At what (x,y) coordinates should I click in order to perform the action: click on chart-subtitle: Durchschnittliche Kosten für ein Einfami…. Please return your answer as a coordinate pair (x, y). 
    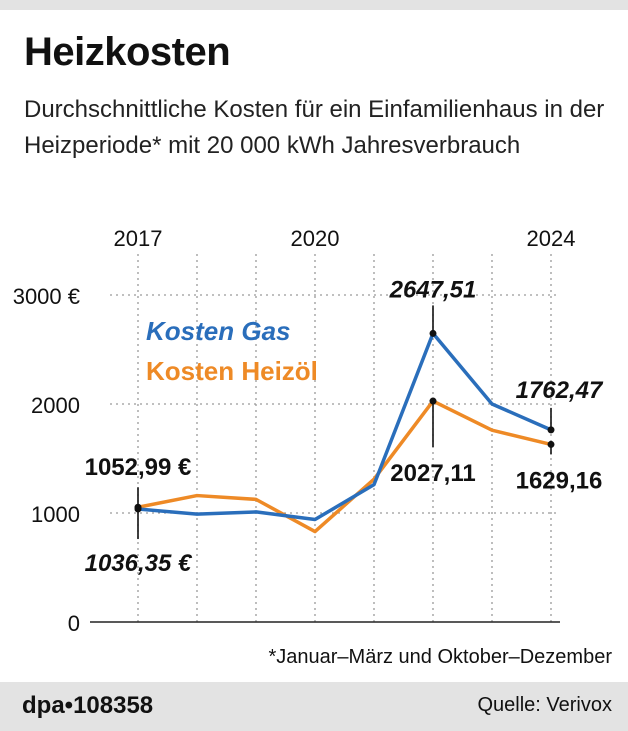
    Looking at the image, I should click on (314, 127).